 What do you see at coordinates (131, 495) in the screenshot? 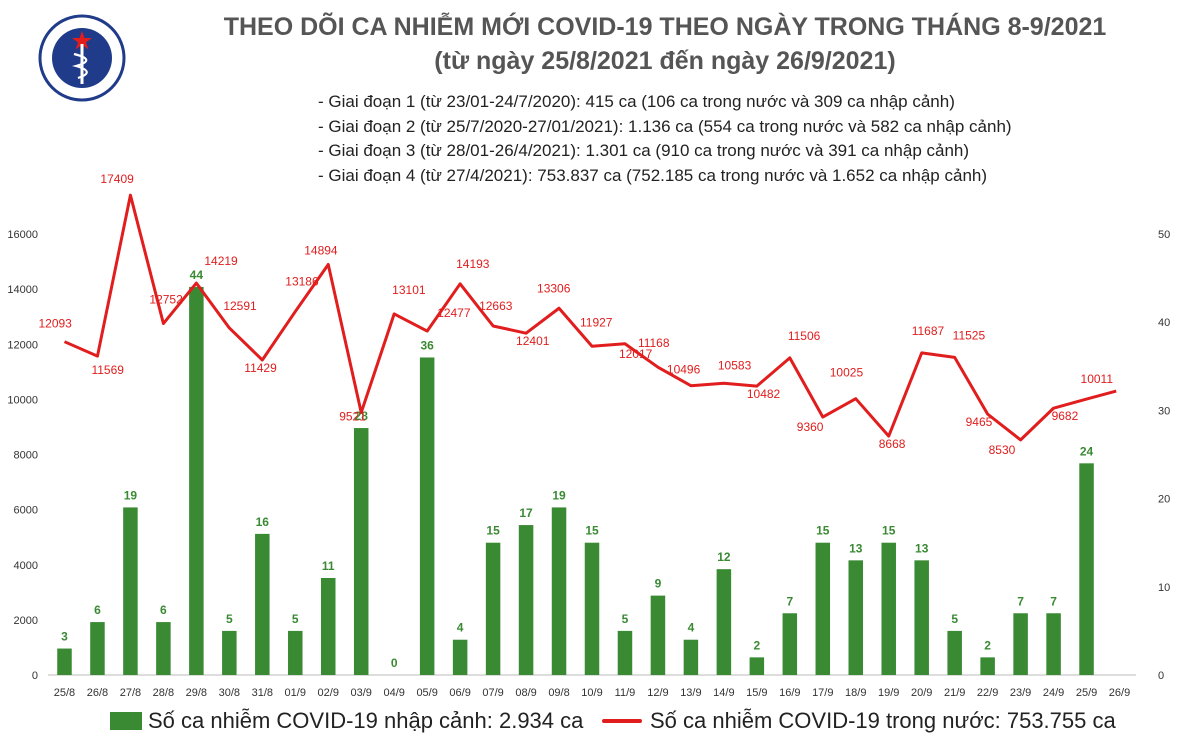
I see `bar-label-2: 19` at bounding box center [131, 495].